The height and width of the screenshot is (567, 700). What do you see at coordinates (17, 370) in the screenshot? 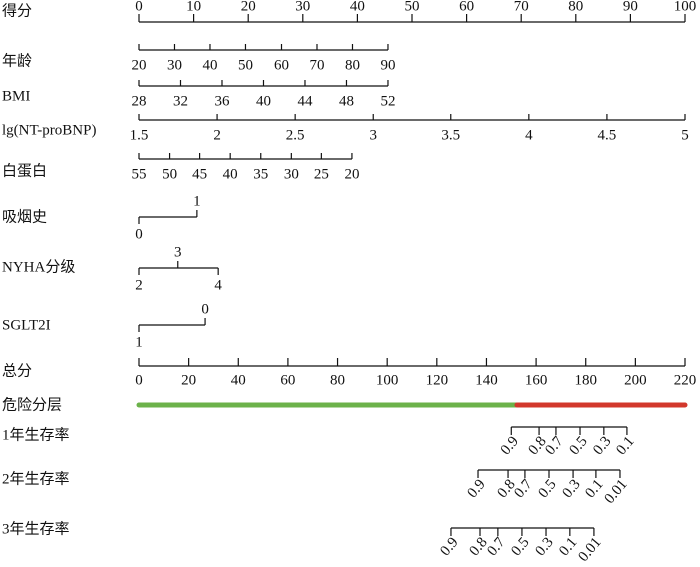
I see `row-label: 总分` at bounding box center [17, 370].